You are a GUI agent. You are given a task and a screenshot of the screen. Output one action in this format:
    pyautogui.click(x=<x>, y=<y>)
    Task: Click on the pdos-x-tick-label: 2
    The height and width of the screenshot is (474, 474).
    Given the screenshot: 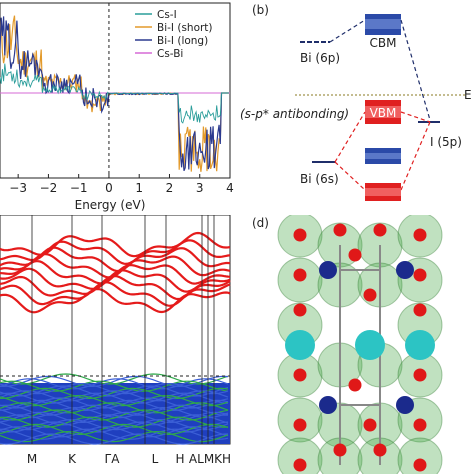 What is the action you would take?
    pyautogui.click(x=170, y=188)
    